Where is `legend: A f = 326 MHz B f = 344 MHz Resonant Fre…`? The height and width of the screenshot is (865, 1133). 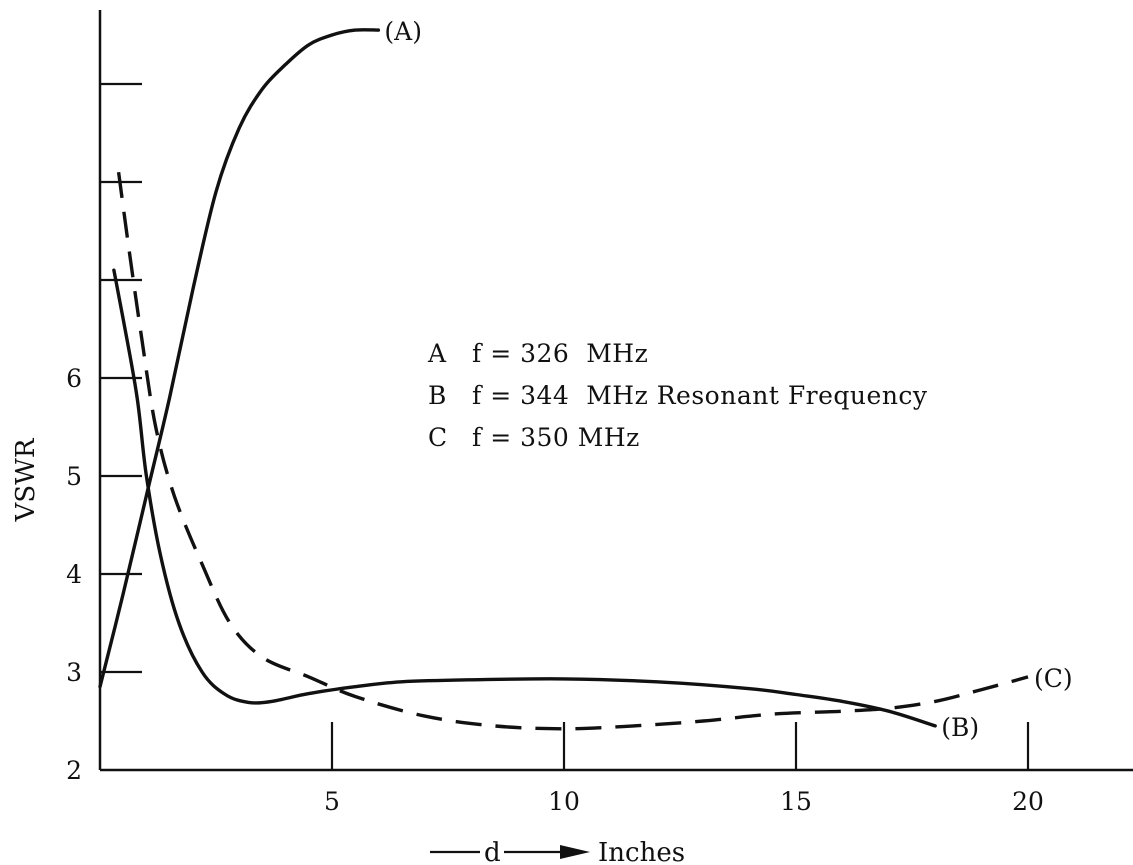
legend: A f = 326 MHz B f = 344 MHz Resonant Fre… is located at coordinates (677, 395).